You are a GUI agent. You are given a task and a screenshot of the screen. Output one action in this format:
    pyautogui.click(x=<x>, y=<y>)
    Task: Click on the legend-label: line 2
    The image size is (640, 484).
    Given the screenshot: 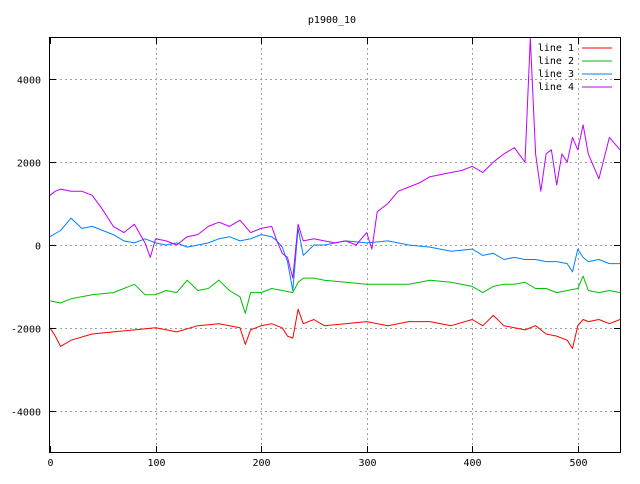 What is the action you would take?
    pyautogui.click(x=556, y=61)
    